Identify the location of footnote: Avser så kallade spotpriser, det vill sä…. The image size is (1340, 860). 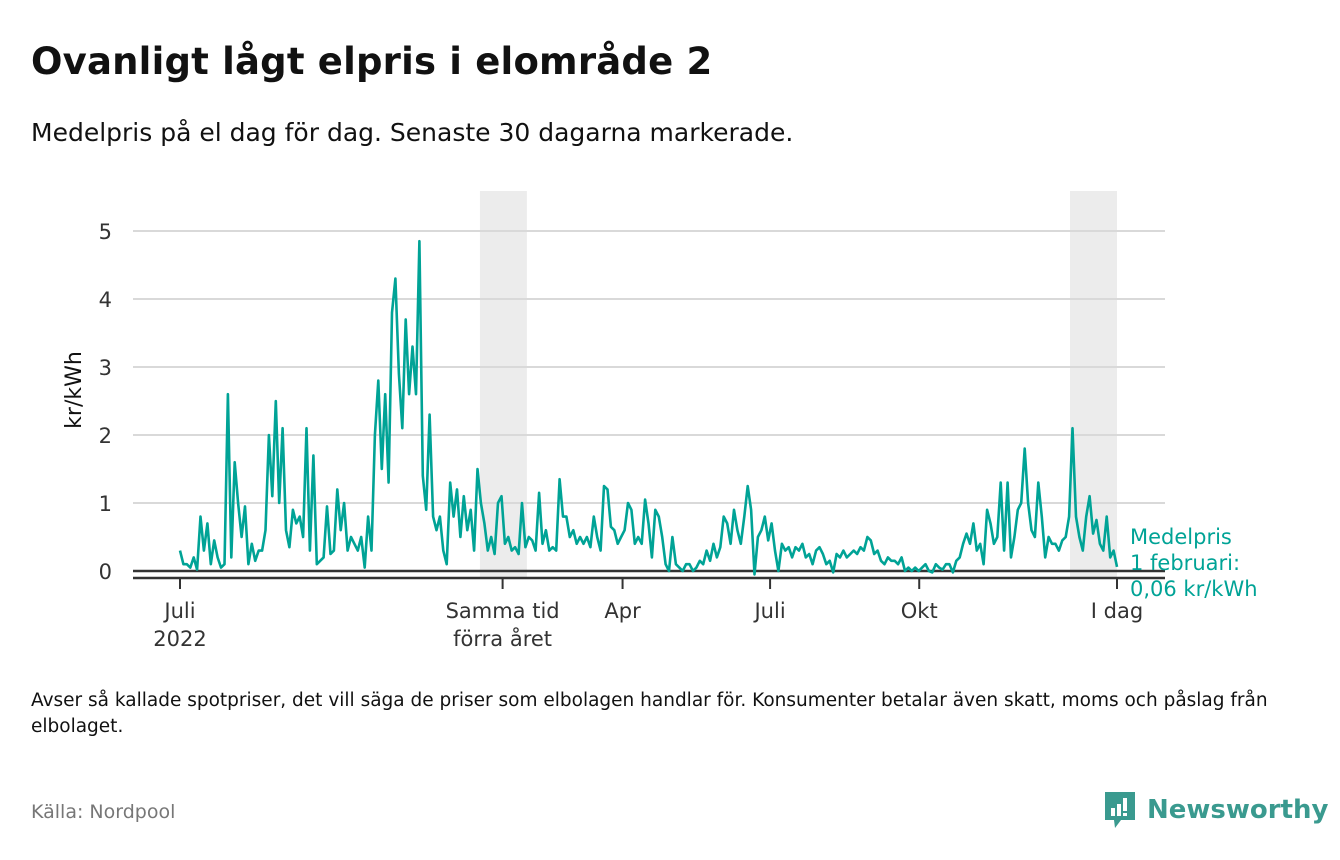
(649, 713).